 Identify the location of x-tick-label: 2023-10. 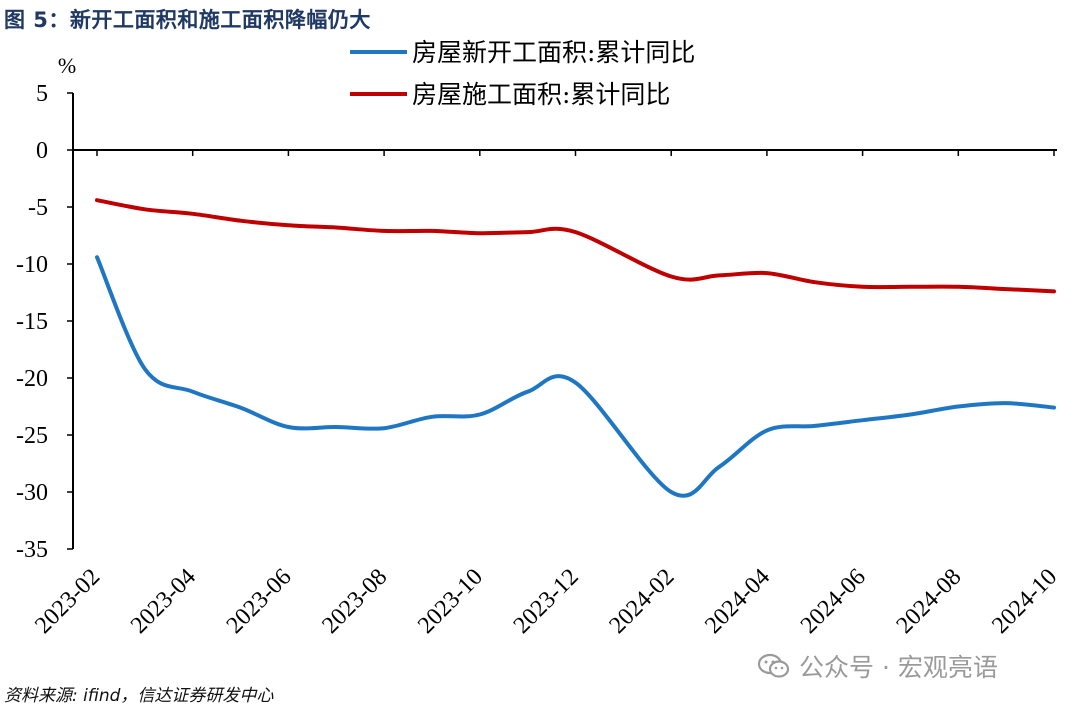
(450, 601).